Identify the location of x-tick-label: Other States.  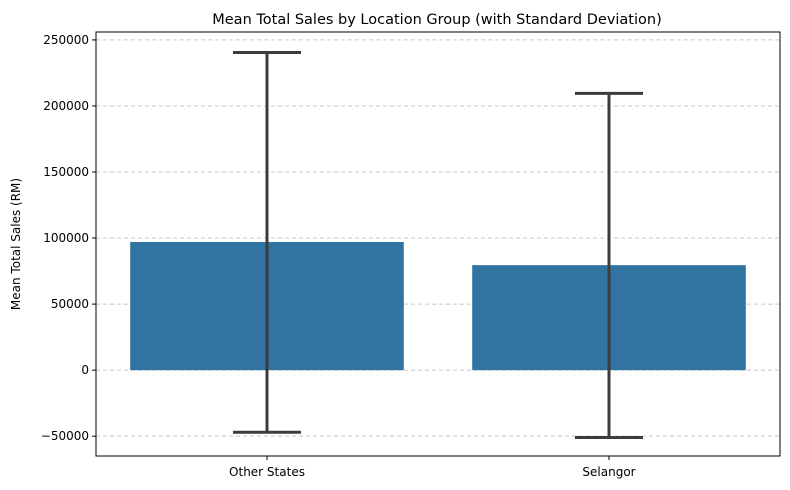
(267, 472).